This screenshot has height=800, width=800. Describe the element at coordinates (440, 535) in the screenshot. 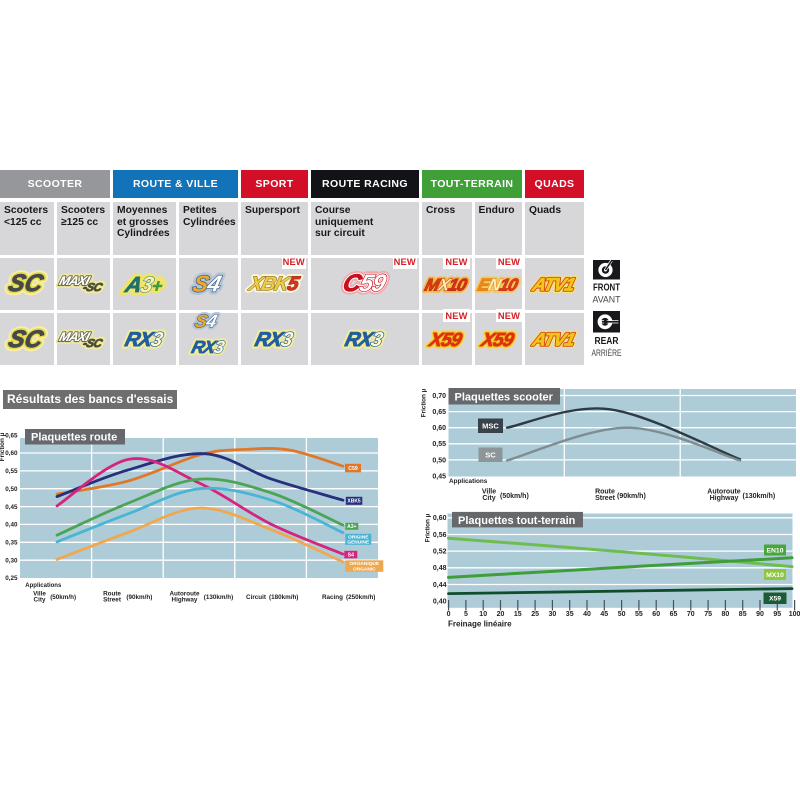

I see `svg-text: 0,56` at that location.